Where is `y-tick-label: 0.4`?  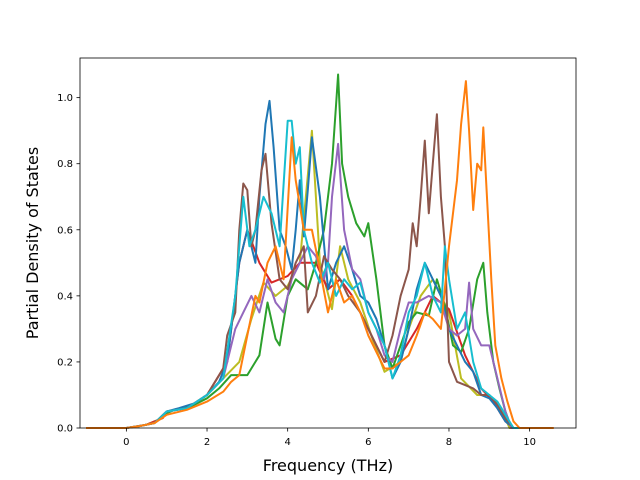
y-tick-label: 0.4 is located at coordinates (65, 296).